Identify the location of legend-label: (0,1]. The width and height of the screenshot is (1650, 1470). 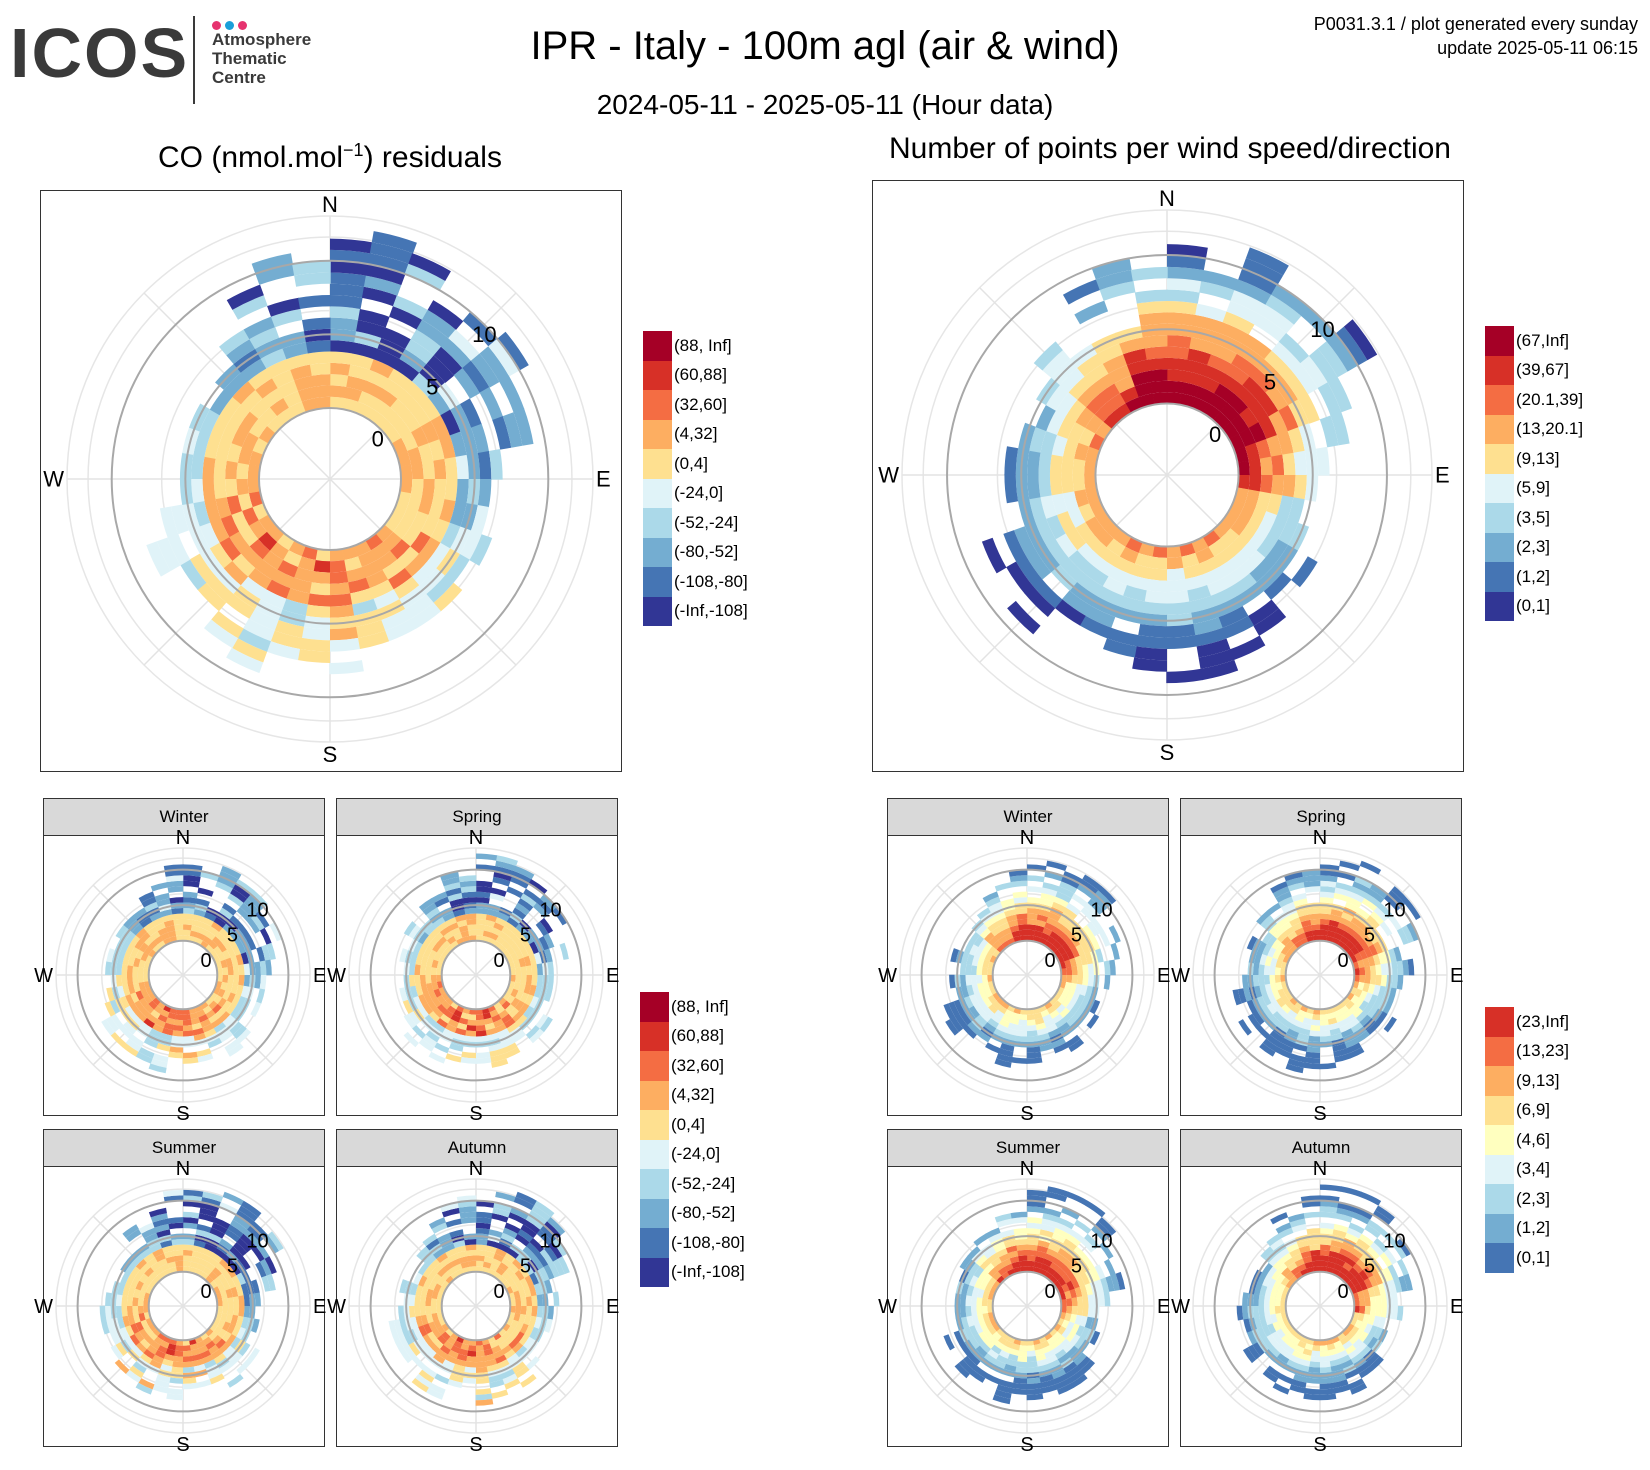
(1533, 606).